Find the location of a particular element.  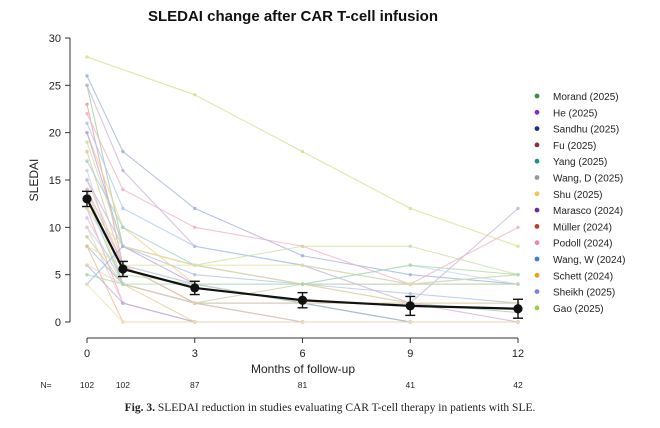

legend-label: Schett (2024) is located at coordinates (583, 276).